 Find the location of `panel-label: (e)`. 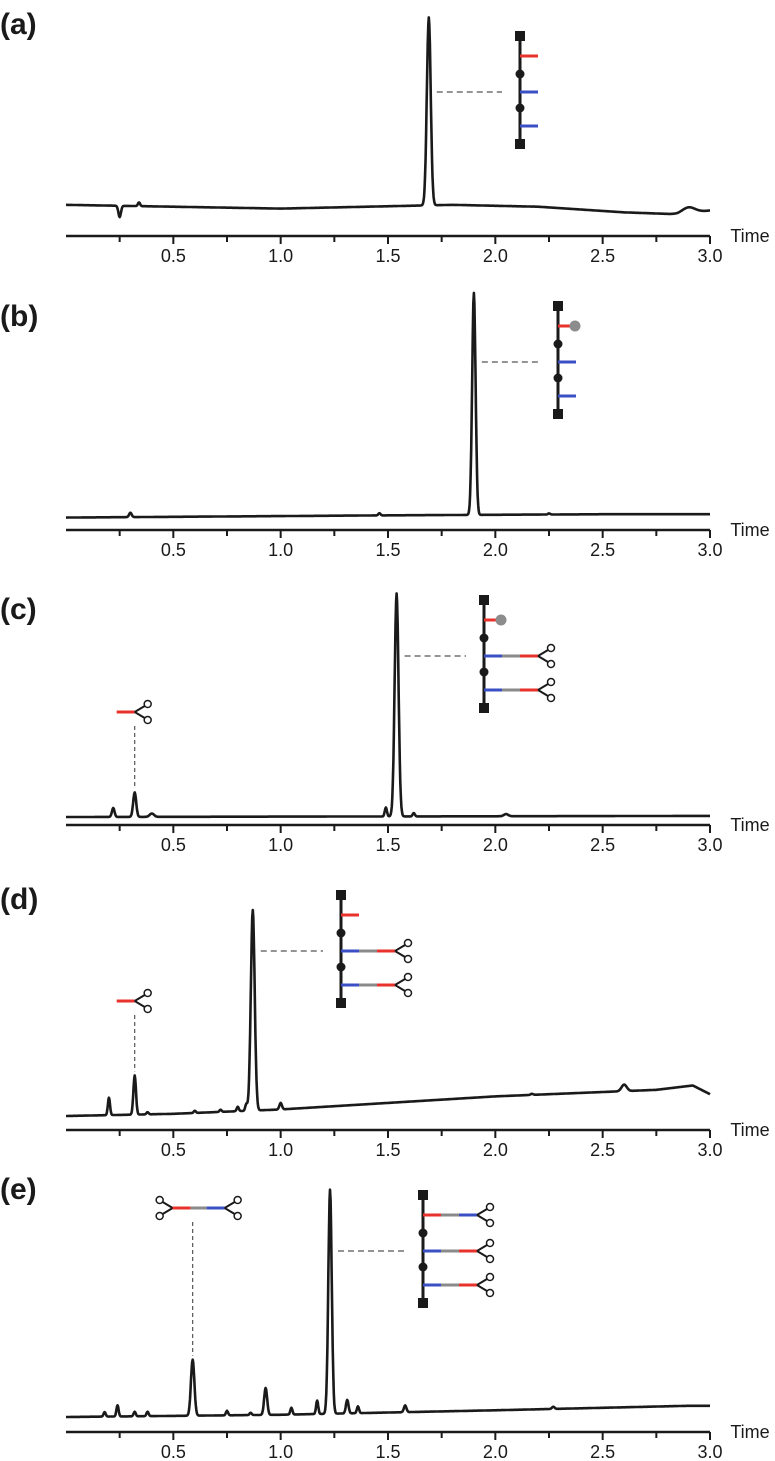

panel-label: (e) is located at coordinates (18, 1189).